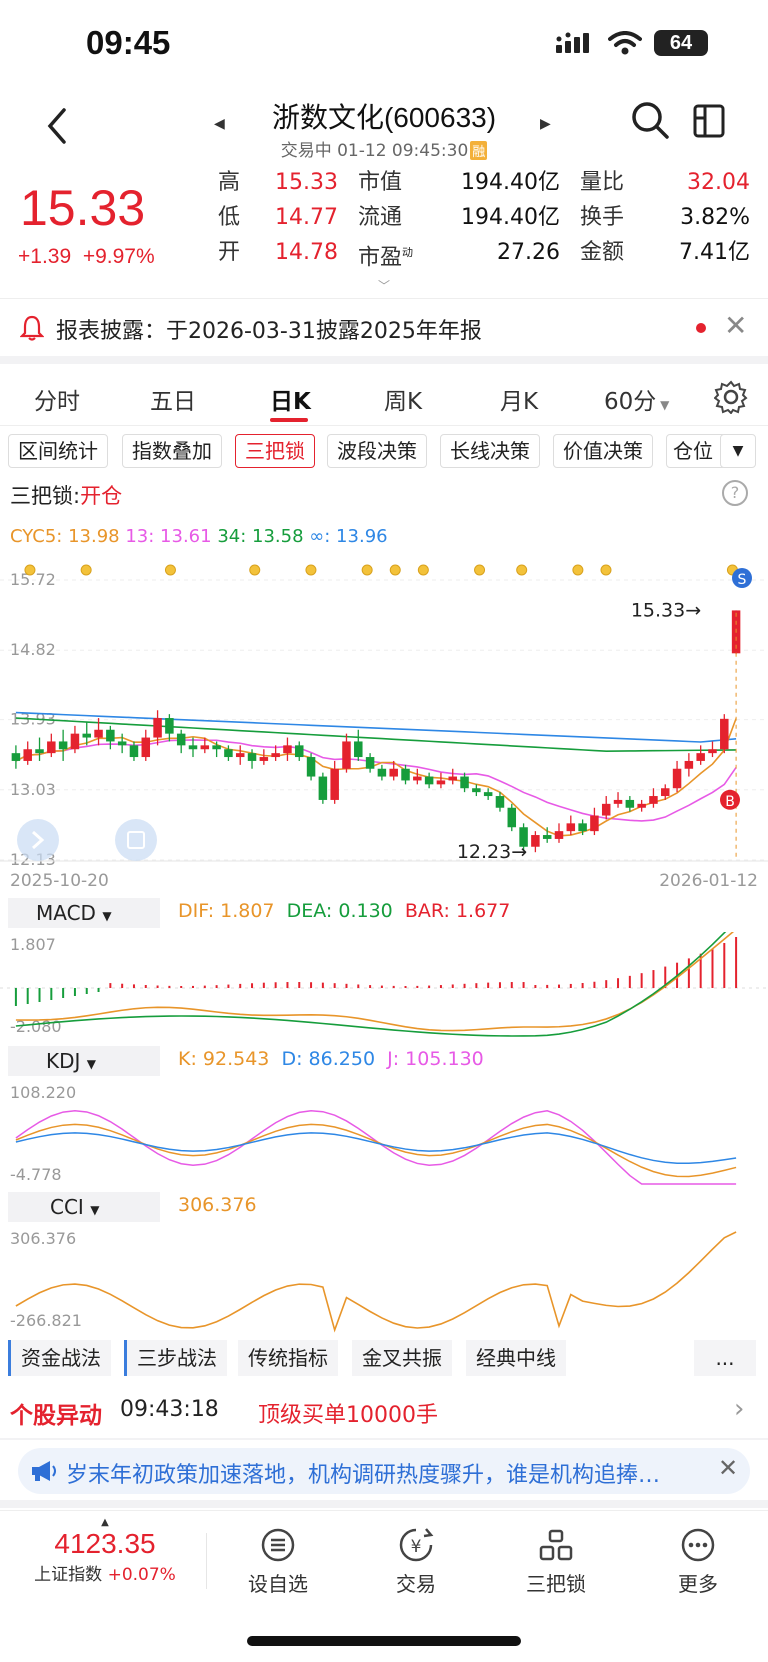 Image resolution: width=768 pixels, height=1662 pixels. Describe the element at coordinates (168, 536) in the screenshot. I see `legend-13: 13: 13.61` at that location.